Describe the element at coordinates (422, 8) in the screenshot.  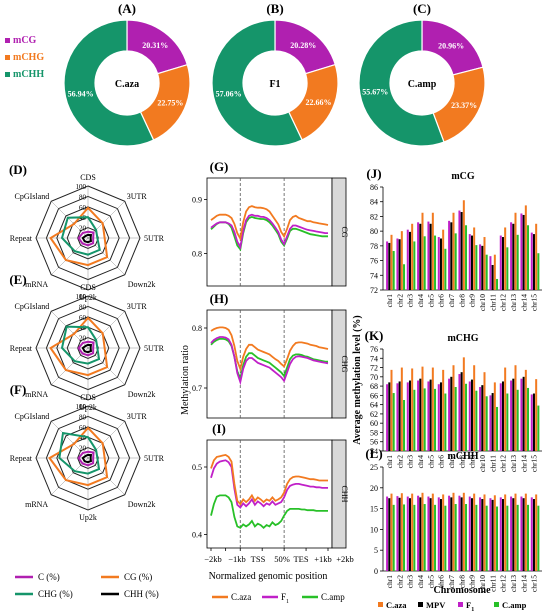
I see `panel-label: (C)` at that location.